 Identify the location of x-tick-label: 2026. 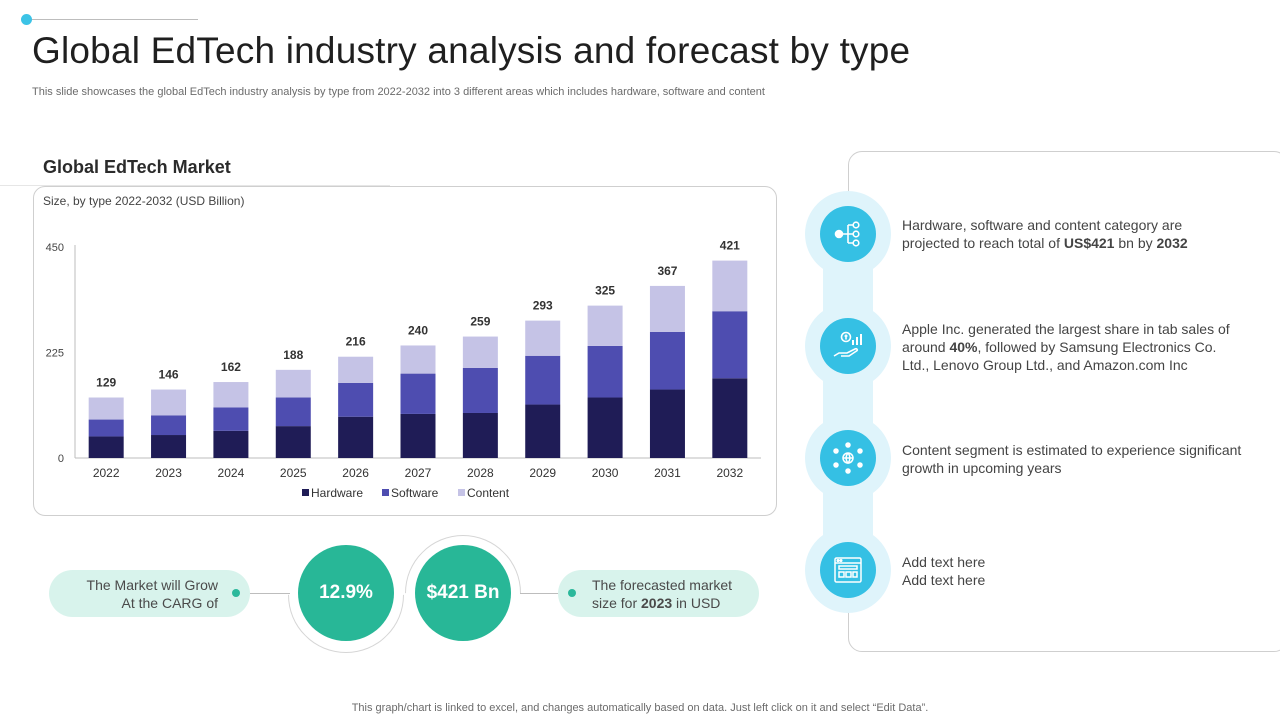
(355, 473).